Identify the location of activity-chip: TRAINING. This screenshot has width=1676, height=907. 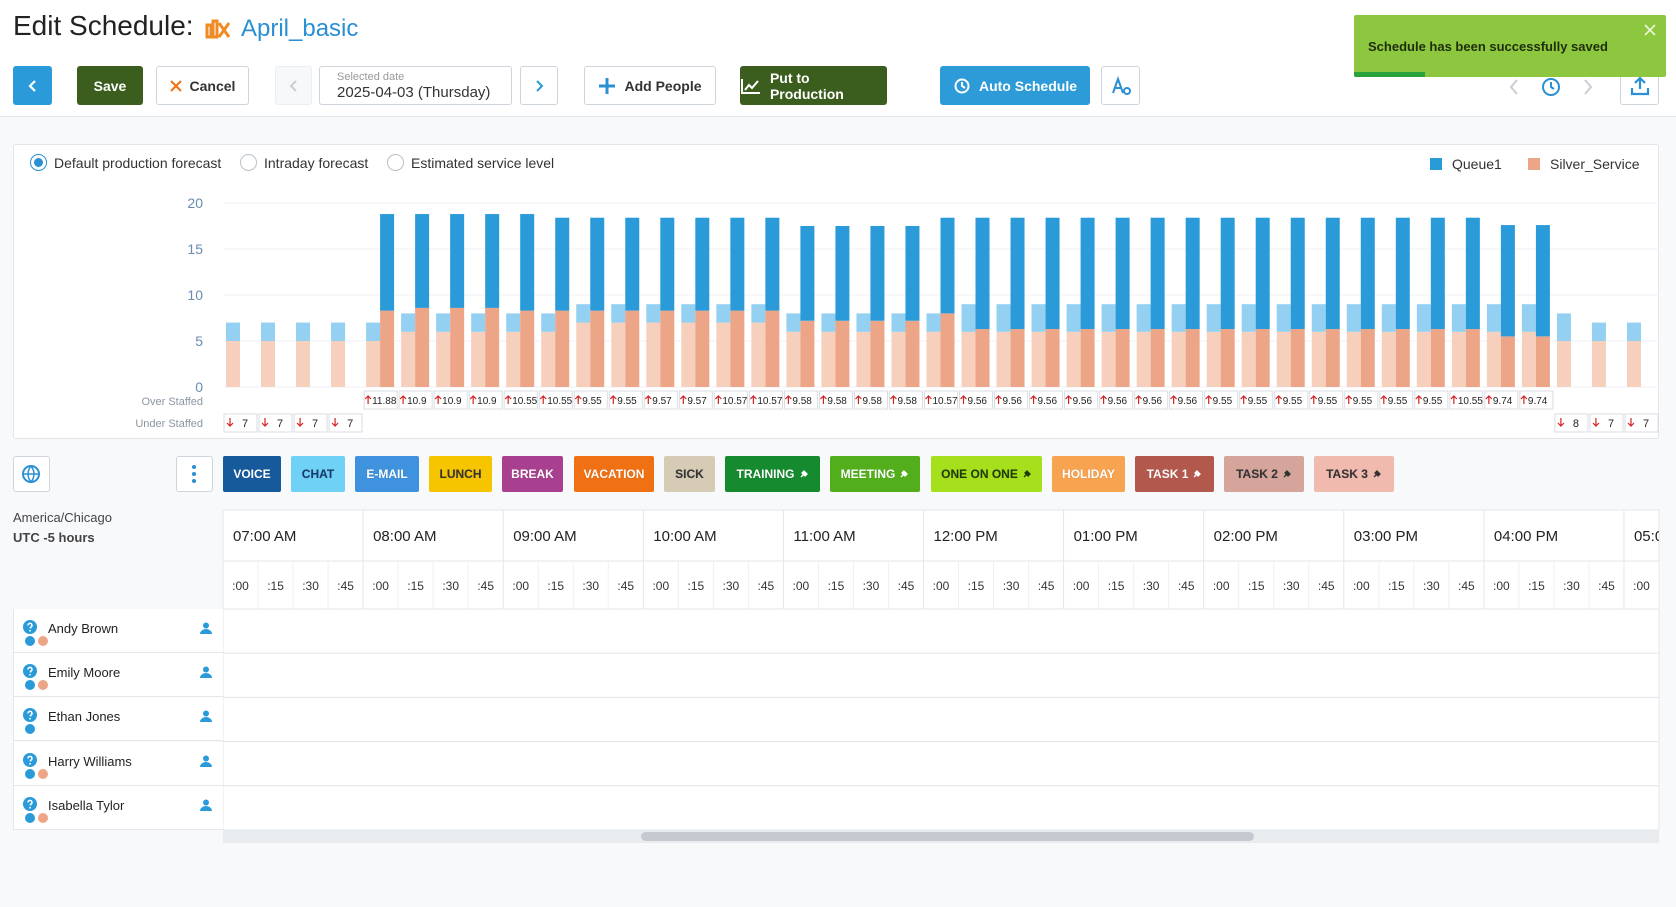
(772, 474).